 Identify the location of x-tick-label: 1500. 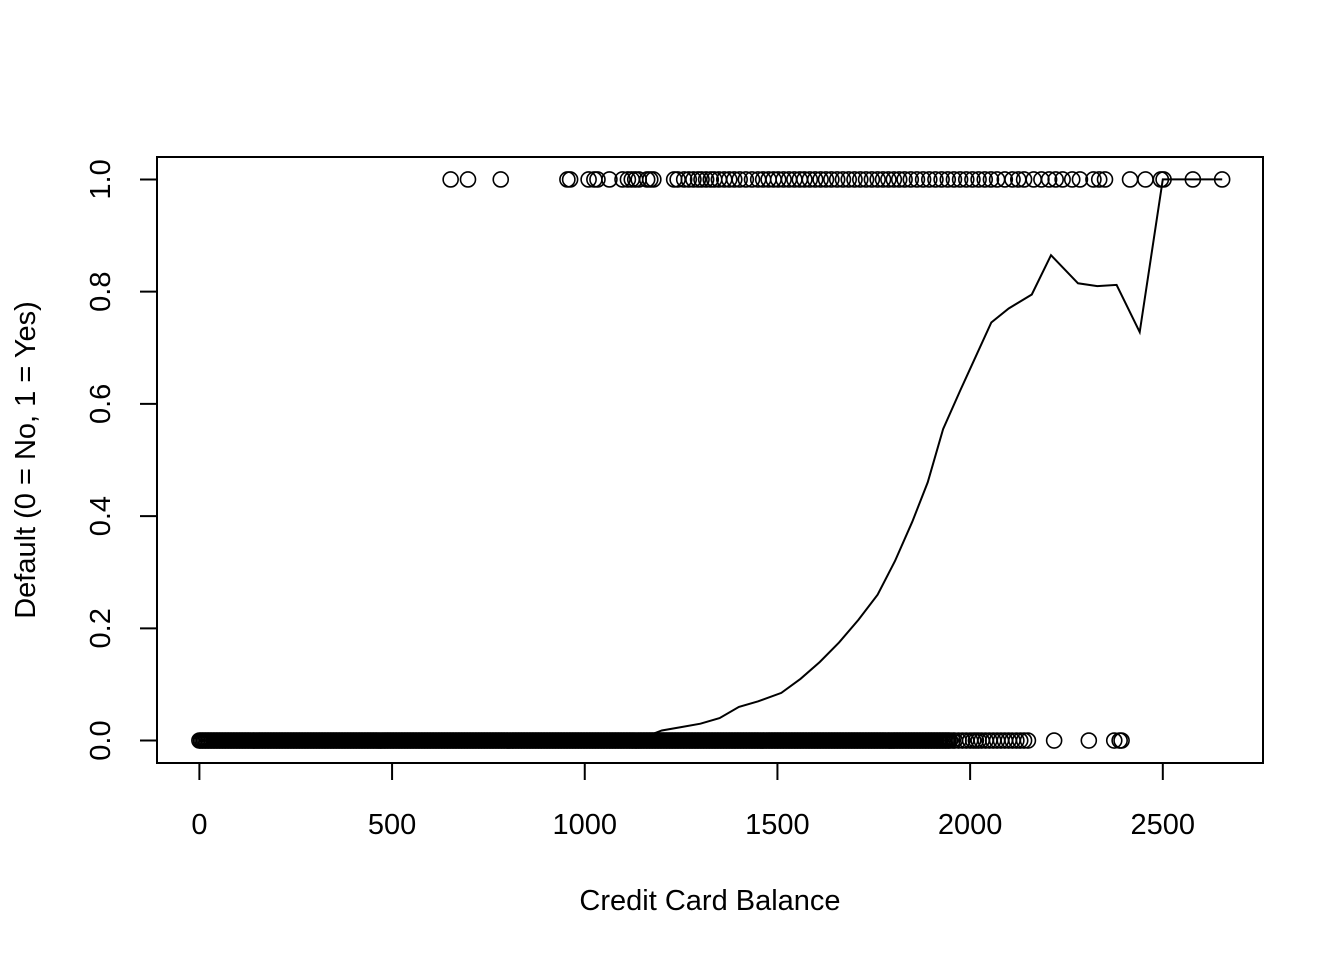
(777, 825).